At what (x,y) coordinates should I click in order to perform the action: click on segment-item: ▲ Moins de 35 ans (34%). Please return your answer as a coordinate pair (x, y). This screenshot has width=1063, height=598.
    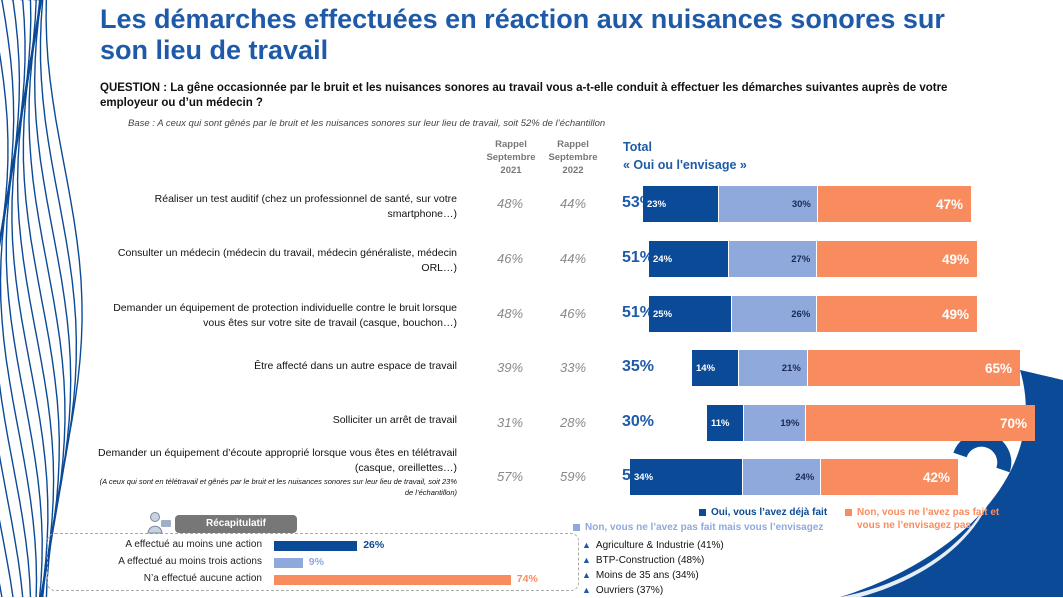
    Looking at the image, I should click on (653, 575).